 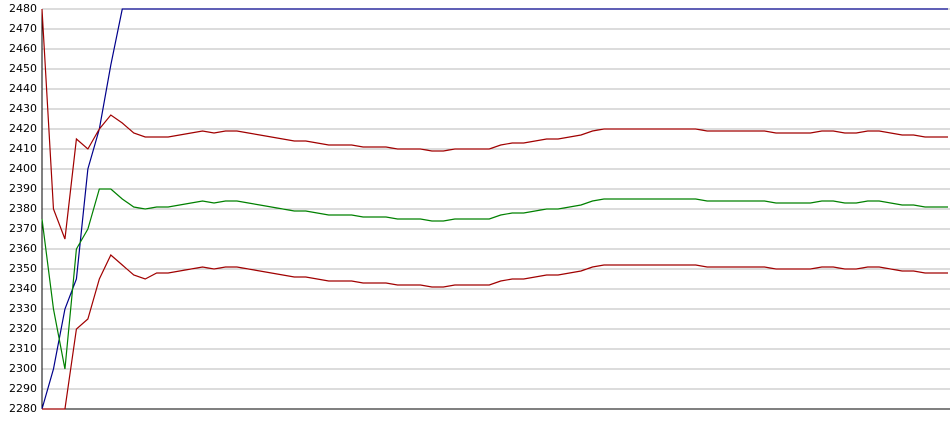 I want to click on y-tick-label: 2280, so click(x=23, y=408).